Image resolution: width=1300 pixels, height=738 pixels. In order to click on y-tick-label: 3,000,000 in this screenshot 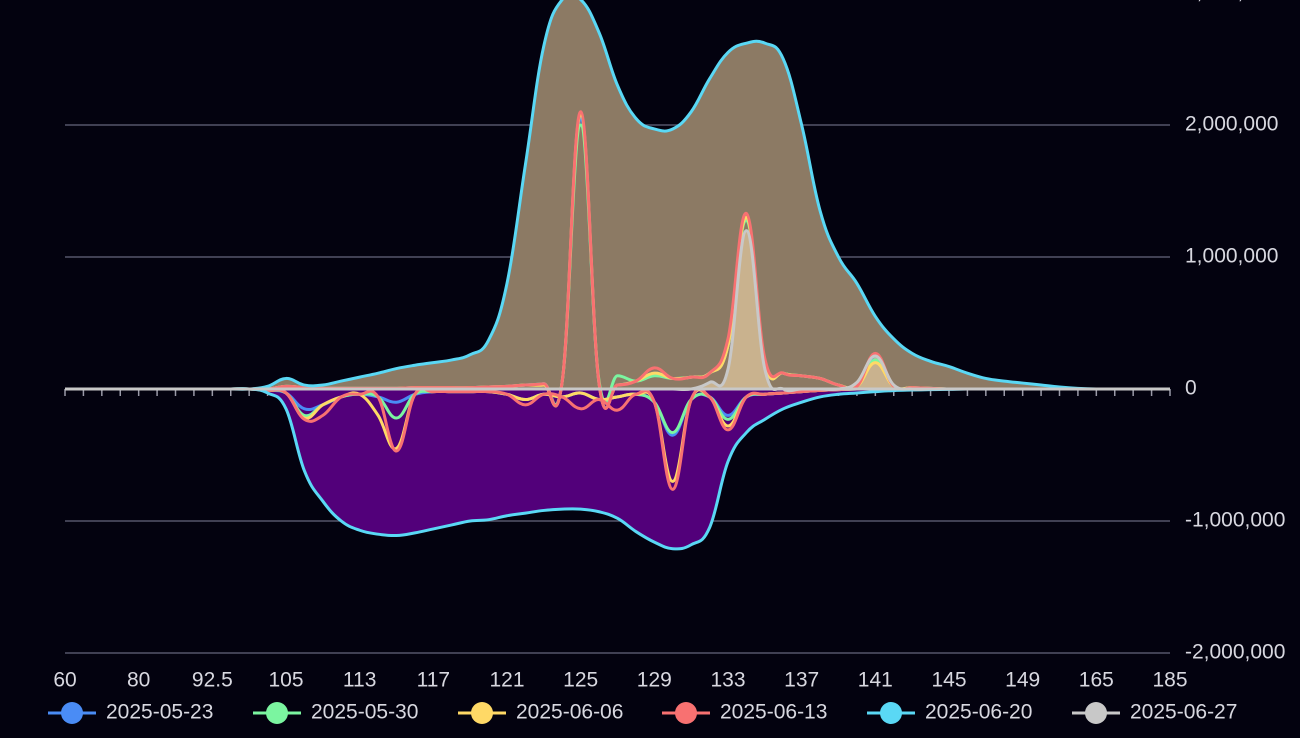, I will do `click(1231, 2)`.